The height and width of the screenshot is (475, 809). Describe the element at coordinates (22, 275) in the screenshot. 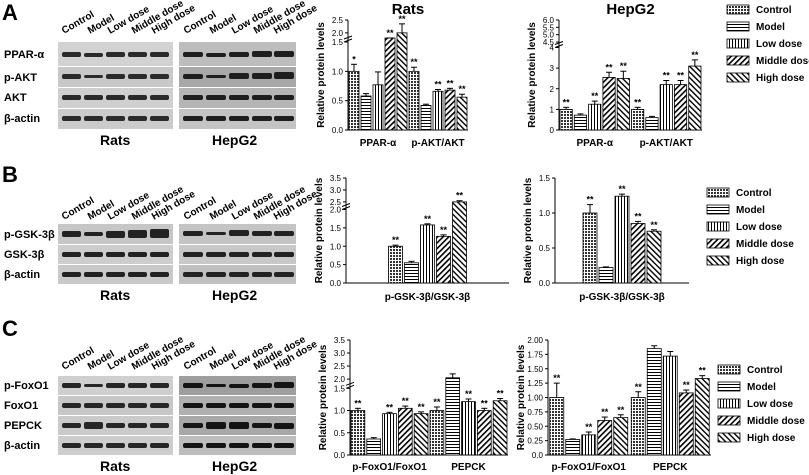

I see `protein-label: β-actin` at that location.